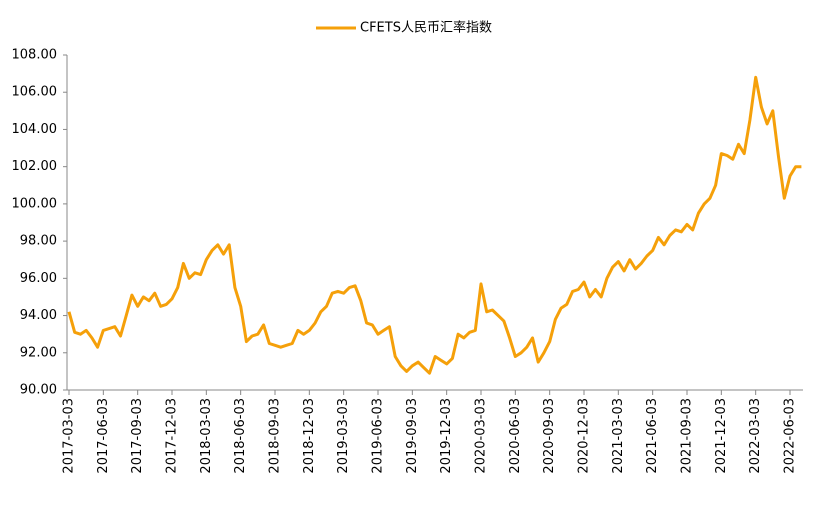 This screenshot has height=506, width=834. I want to click on x-tick-label: 2018-12-03, so click(309, 436).